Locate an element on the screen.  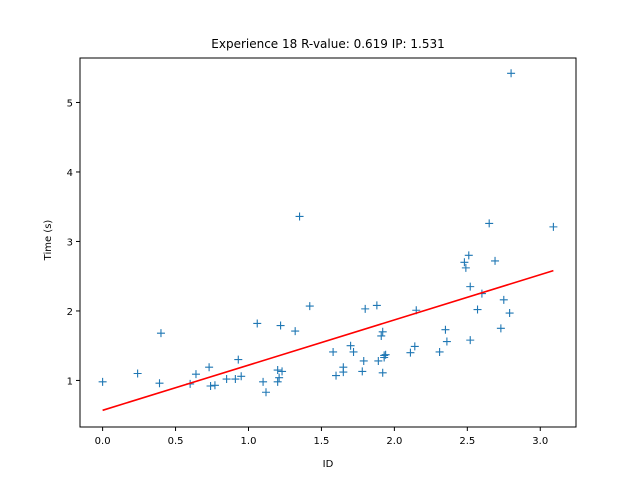
chart-title: Experience 18 R-value: 0.619 IP: 1.531 is located at coordinates (327, 44).